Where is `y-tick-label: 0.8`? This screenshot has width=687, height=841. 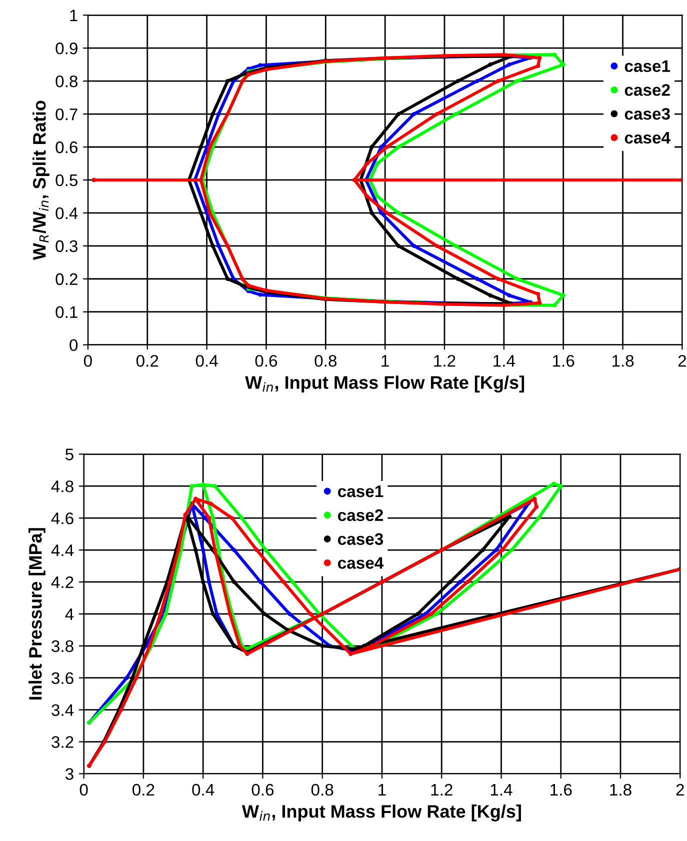
y-tick-label: 0.8 is located at coordinates (67, 81).